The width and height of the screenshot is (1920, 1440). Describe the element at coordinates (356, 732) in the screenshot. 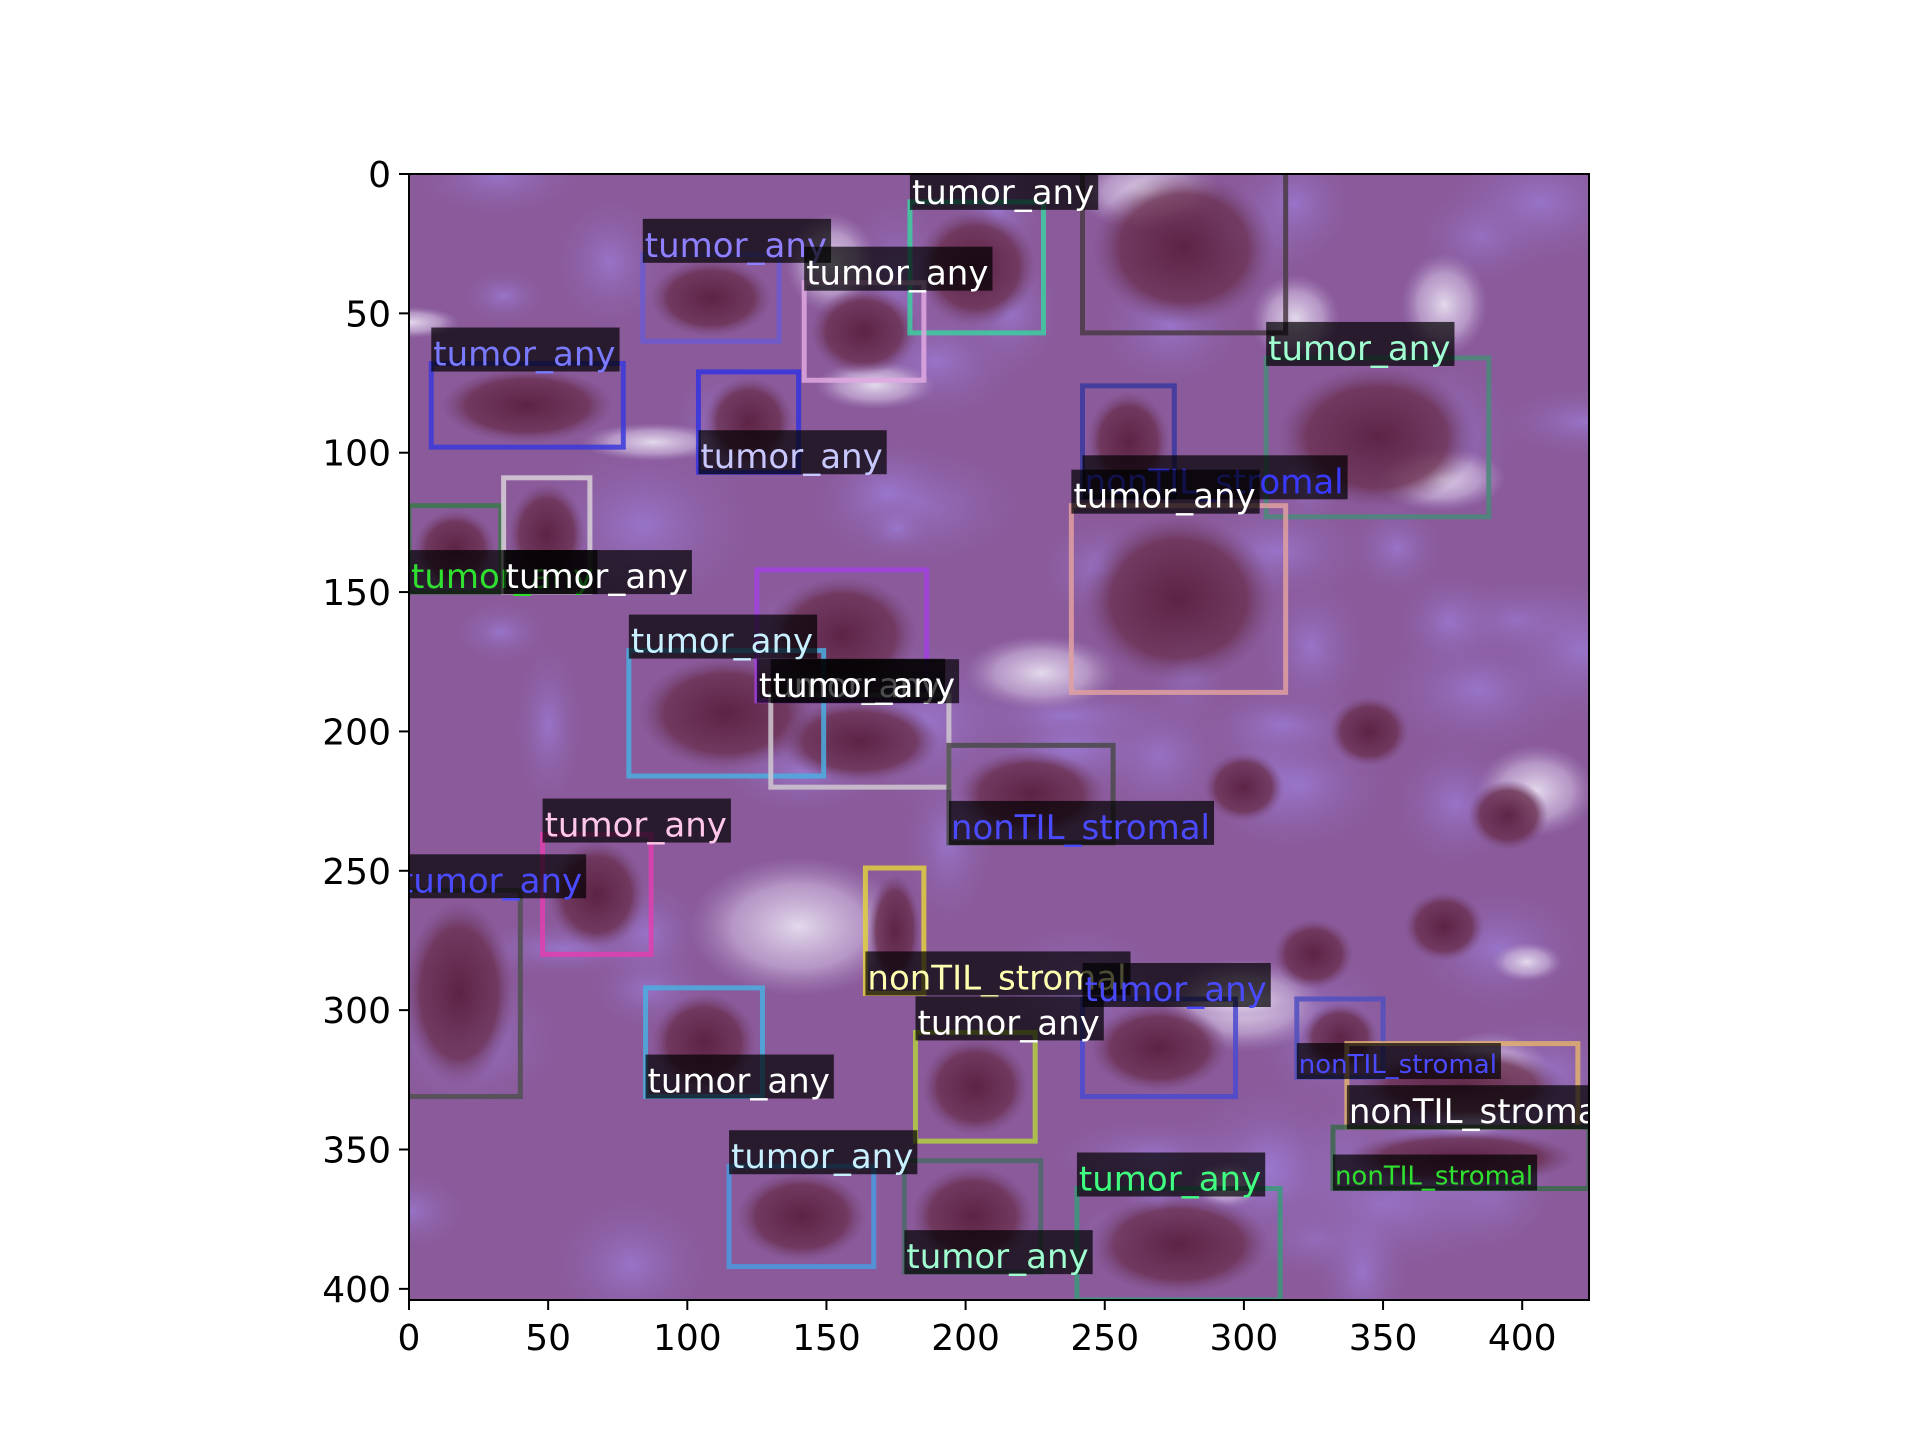

I see `y-tick-label: 200` at that location.